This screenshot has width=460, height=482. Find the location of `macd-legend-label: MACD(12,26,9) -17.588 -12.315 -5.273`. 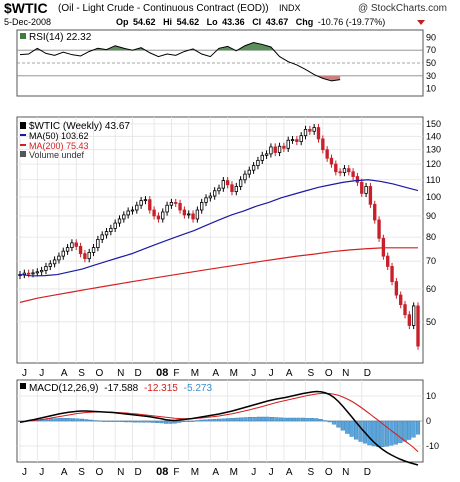

macd-legend-label: MACD(12,26,9) -17.588 -12.315 -5.273 is located at coordinates (120, 388).